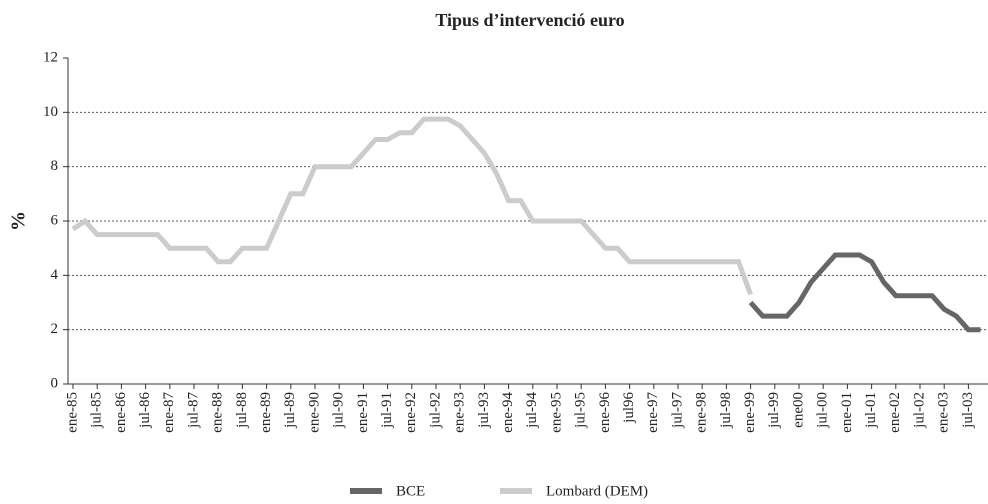  Describe the element at coordinates (411, 412) in the screenshot. I see `x-tick-label: ene-92` at that location.